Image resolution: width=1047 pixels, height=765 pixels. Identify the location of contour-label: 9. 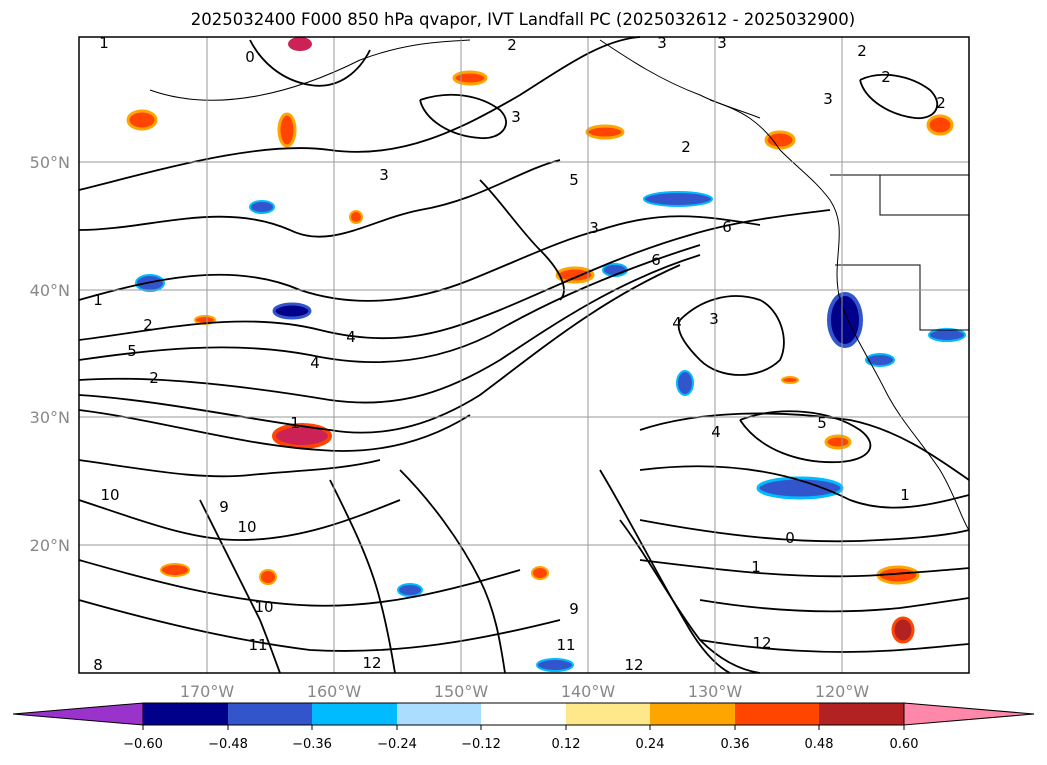
(224, 507).